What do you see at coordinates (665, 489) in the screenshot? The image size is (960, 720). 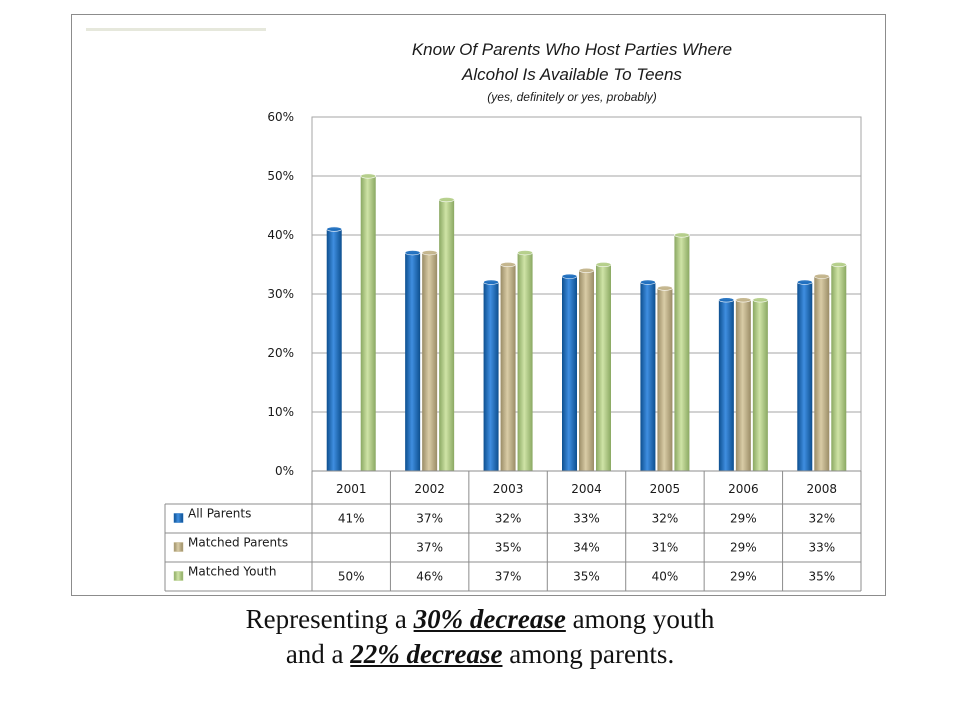 I see `x-tick-label: 2005` at bounding box center [665, 489].